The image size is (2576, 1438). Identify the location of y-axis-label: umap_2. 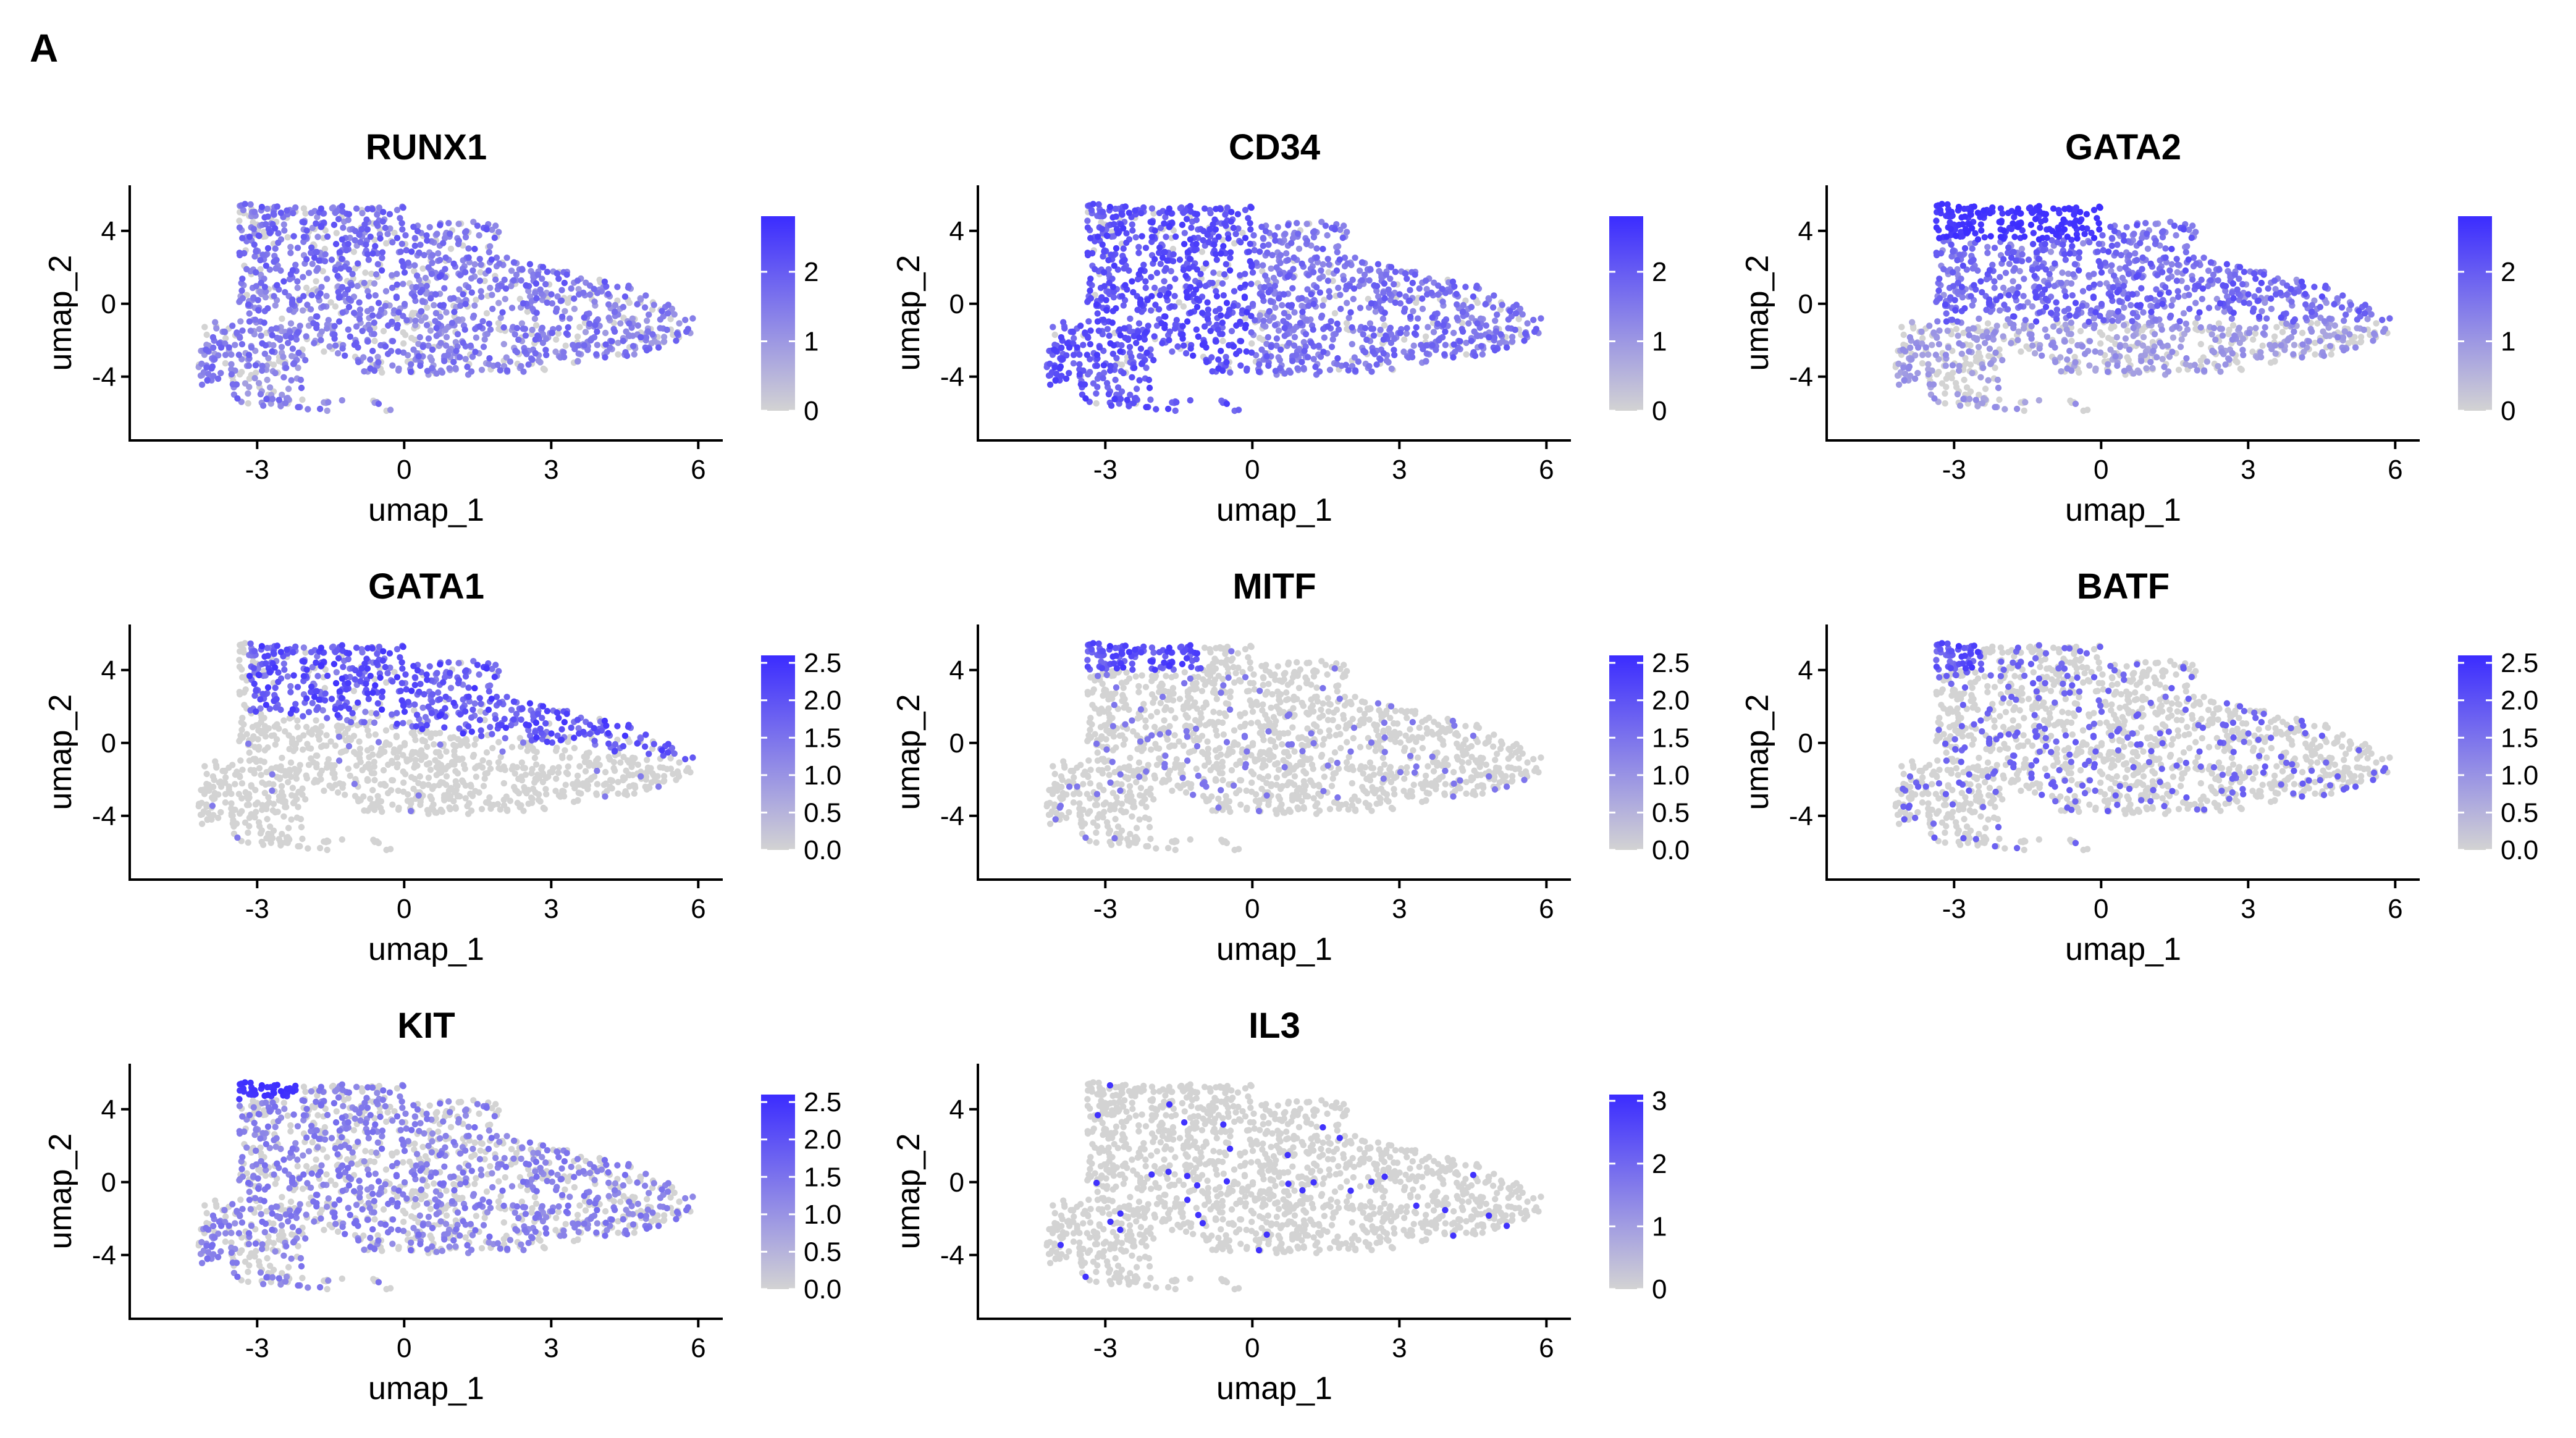
(909, 313).